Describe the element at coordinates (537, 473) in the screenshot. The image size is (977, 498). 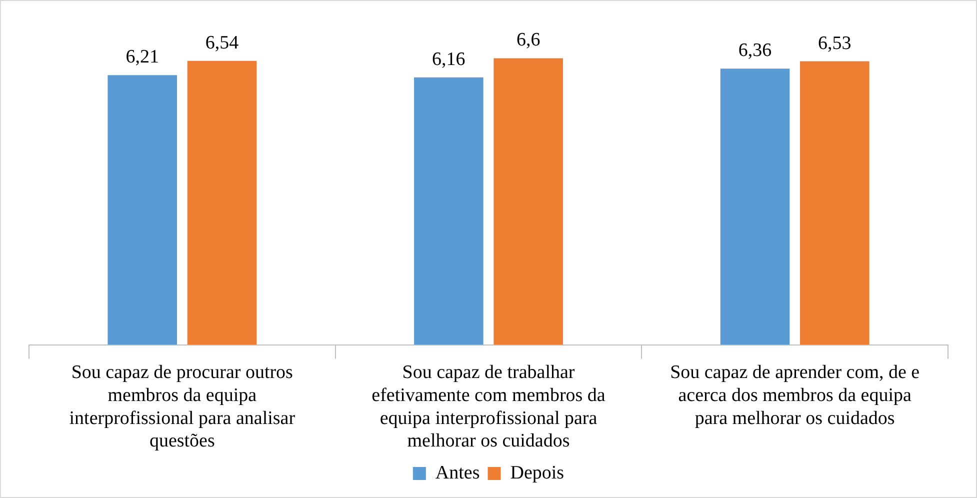
I see `legend-label: Depois` at that location.